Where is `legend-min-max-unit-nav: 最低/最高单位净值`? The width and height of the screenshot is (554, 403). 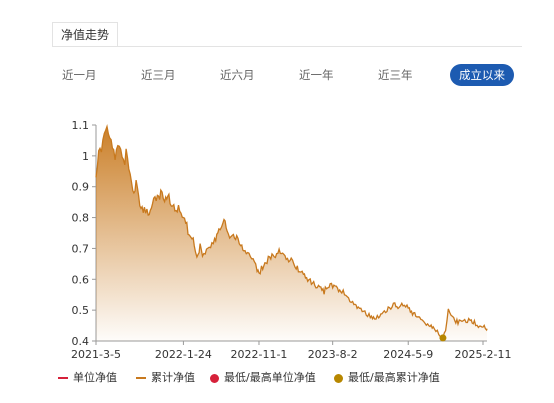
legend-min-max-unit-nav: 最低/最高单位净值 is located at coordinates (263, 378).